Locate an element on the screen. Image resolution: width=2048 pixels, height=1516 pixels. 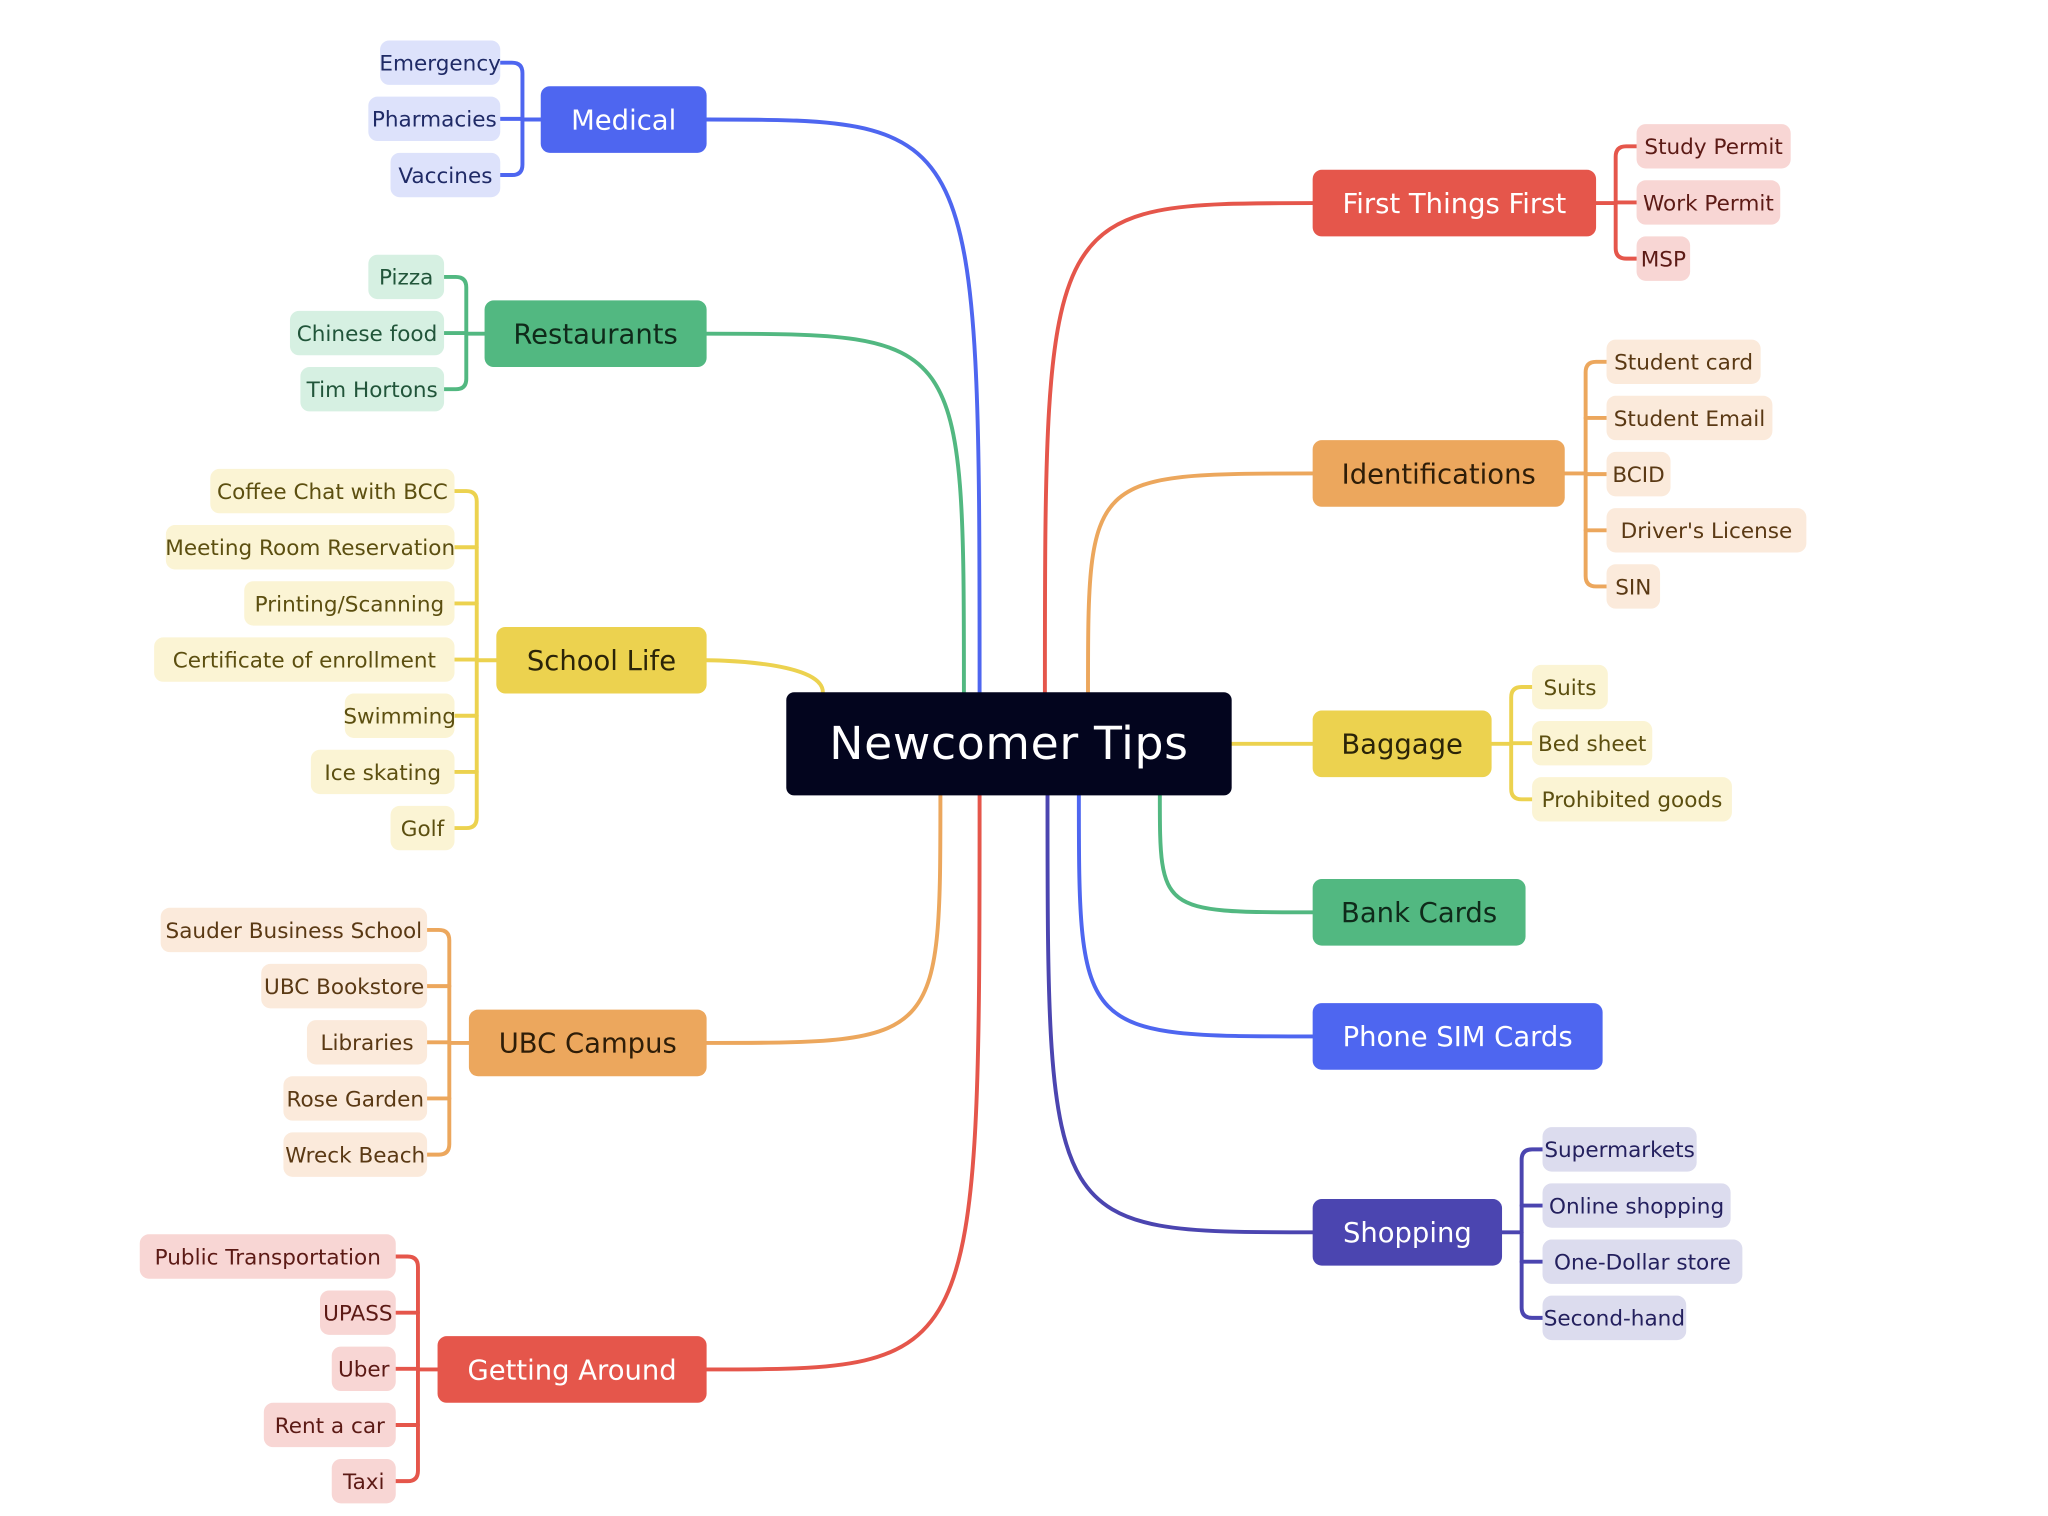
leaf-ubc-campus-1: UBC Bookstore is located at coordinates (344, 986).